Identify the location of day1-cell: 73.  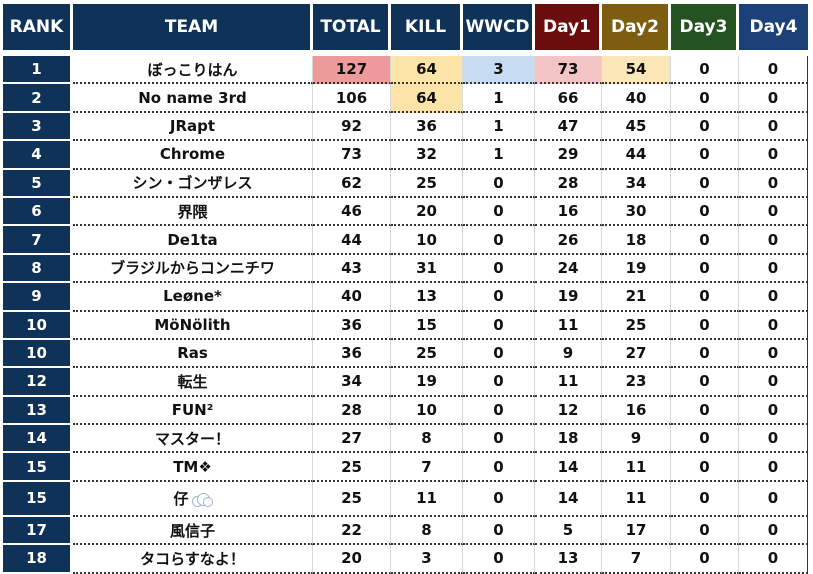
(568, 70).